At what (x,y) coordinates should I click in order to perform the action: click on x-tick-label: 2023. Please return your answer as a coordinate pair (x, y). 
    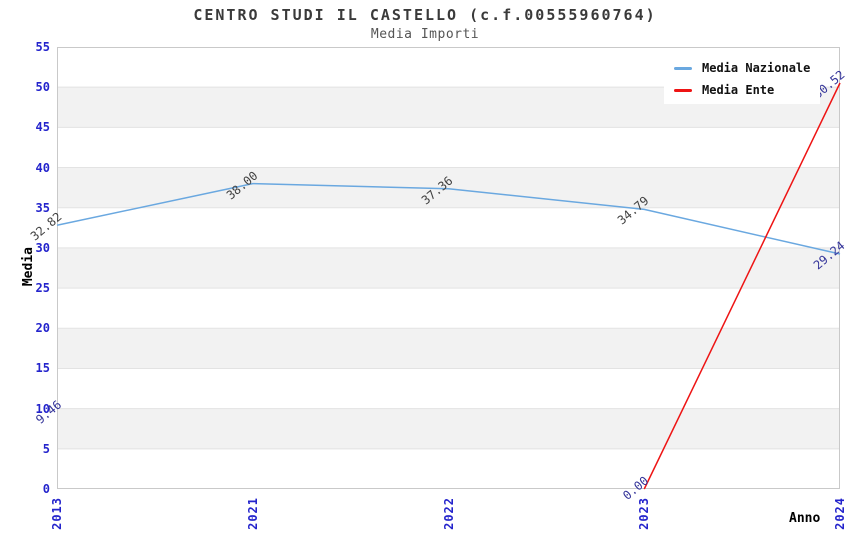
    Looking at the image, I should click on (644, 513).